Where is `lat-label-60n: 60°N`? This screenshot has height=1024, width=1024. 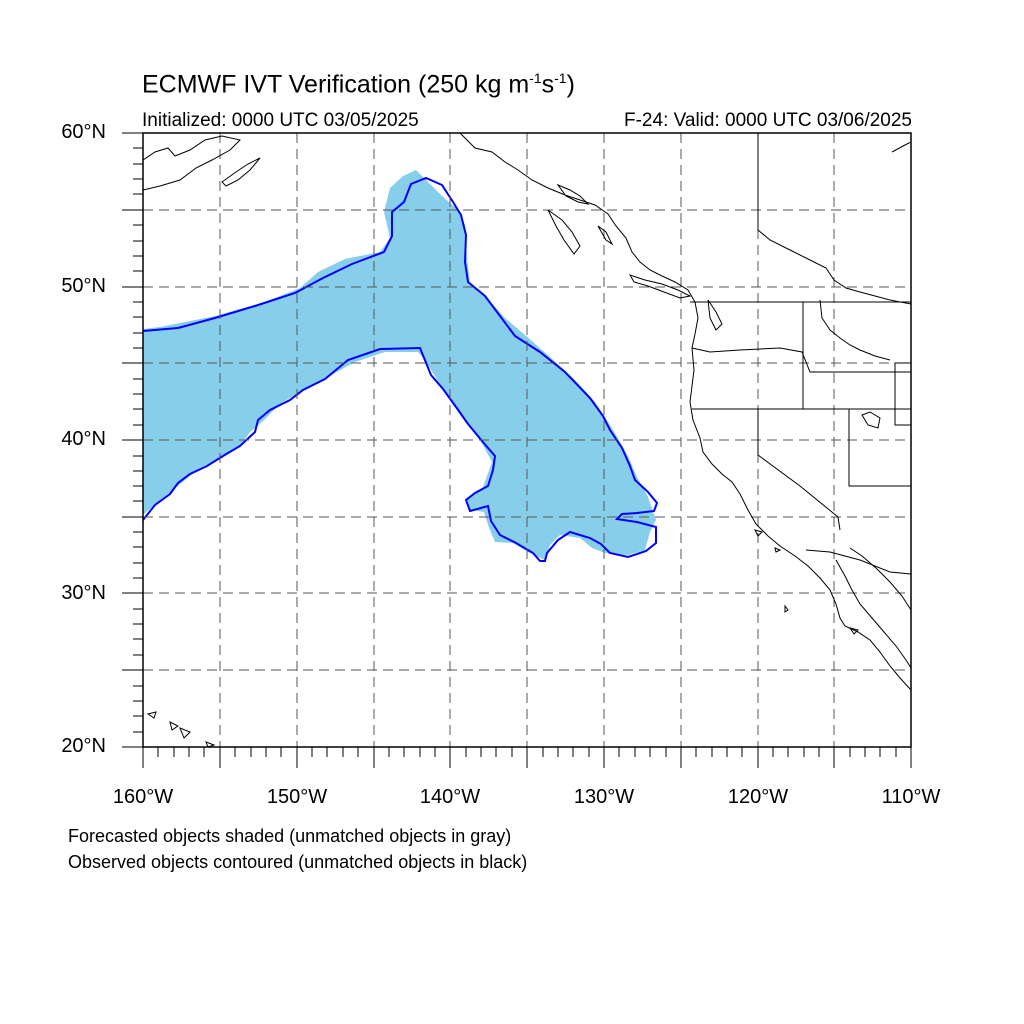
lat-label-60n: 60°N is located at coordinates (83, 132).